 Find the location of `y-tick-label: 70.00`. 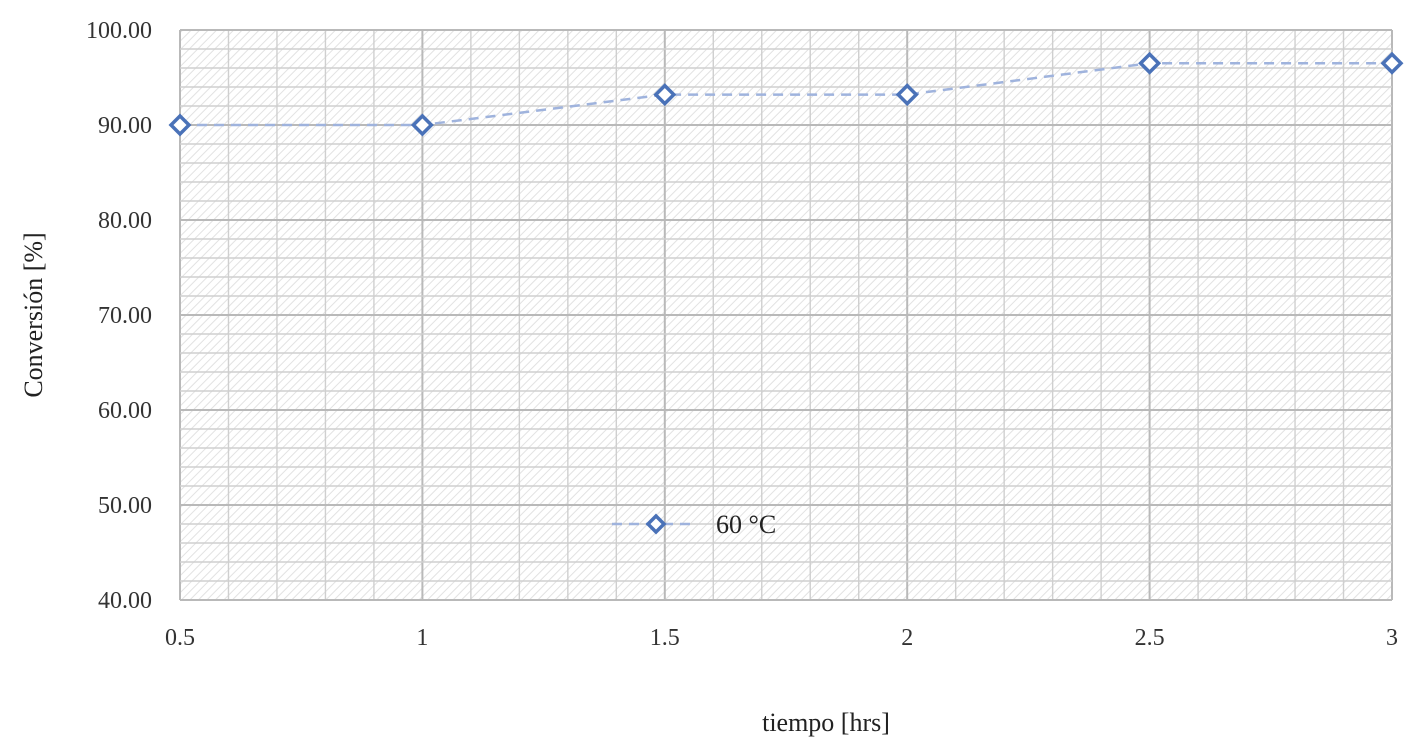

y-tick-label: 70.00 is located at coordinates (125, 316).